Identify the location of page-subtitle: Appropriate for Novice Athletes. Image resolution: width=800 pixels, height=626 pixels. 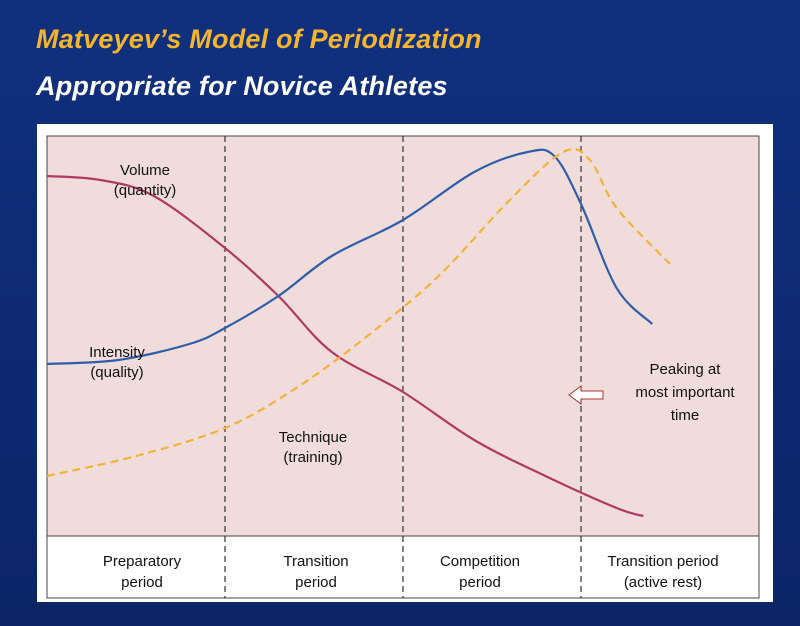
(242, 86).